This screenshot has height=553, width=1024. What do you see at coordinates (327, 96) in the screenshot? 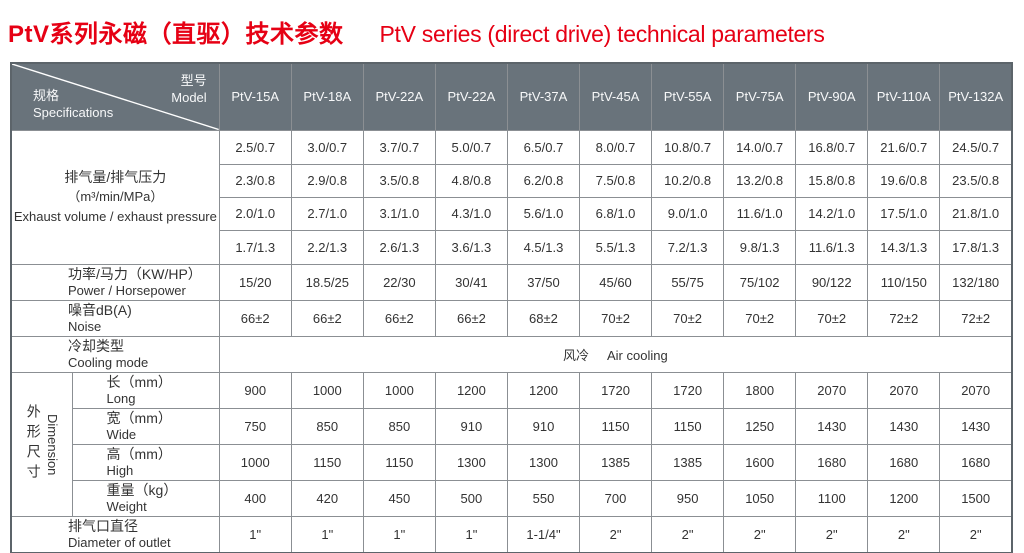
I see `model-header-cell: PtV-18A` at bounding box center [327, 96].